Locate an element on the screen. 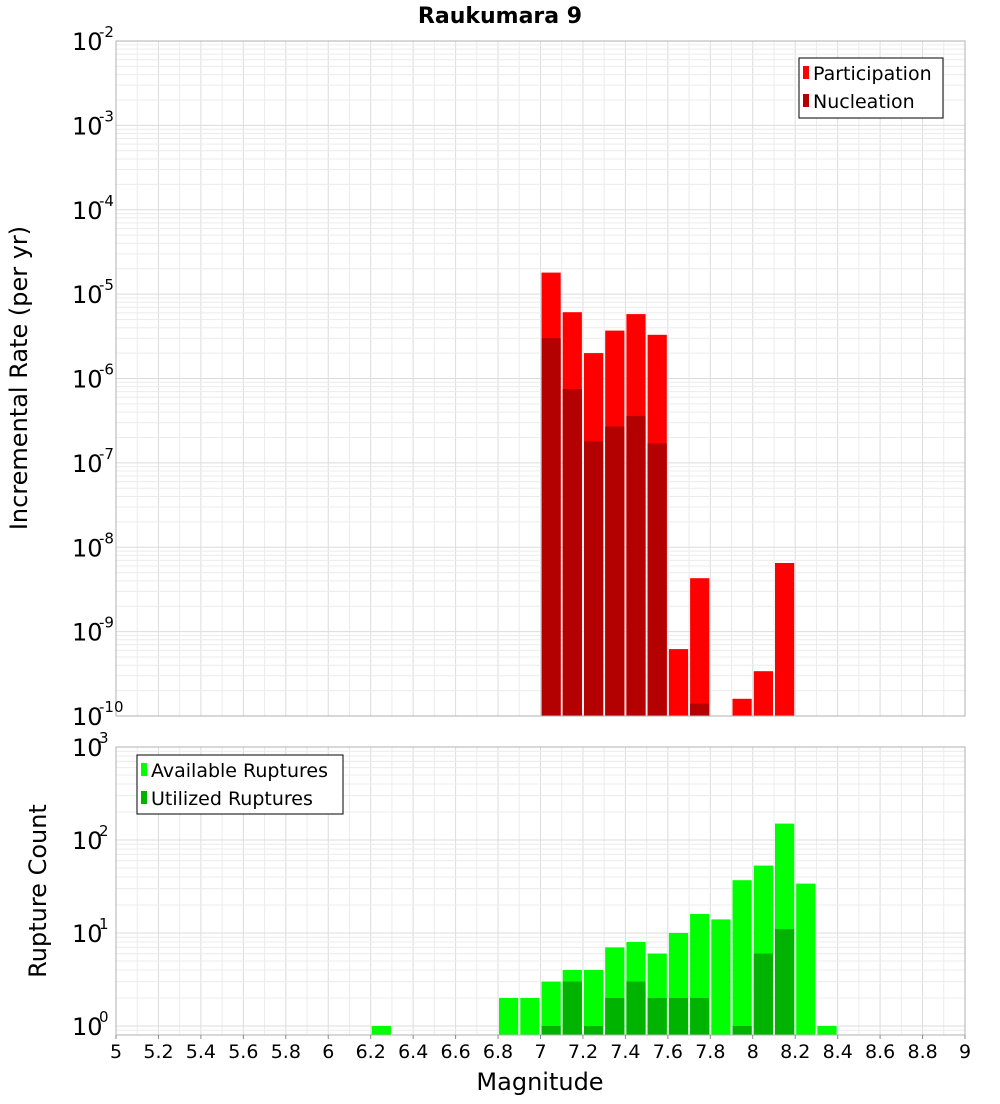  bottom-legend-box is located at coordinates (240, 784).